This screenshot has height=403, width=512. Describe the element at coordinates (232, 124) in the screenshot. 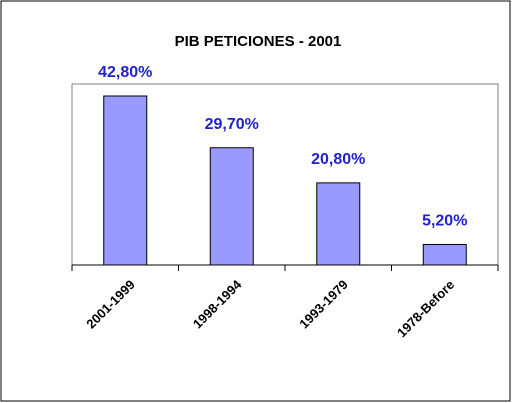

I see `value-label: 29,70%` at that location.